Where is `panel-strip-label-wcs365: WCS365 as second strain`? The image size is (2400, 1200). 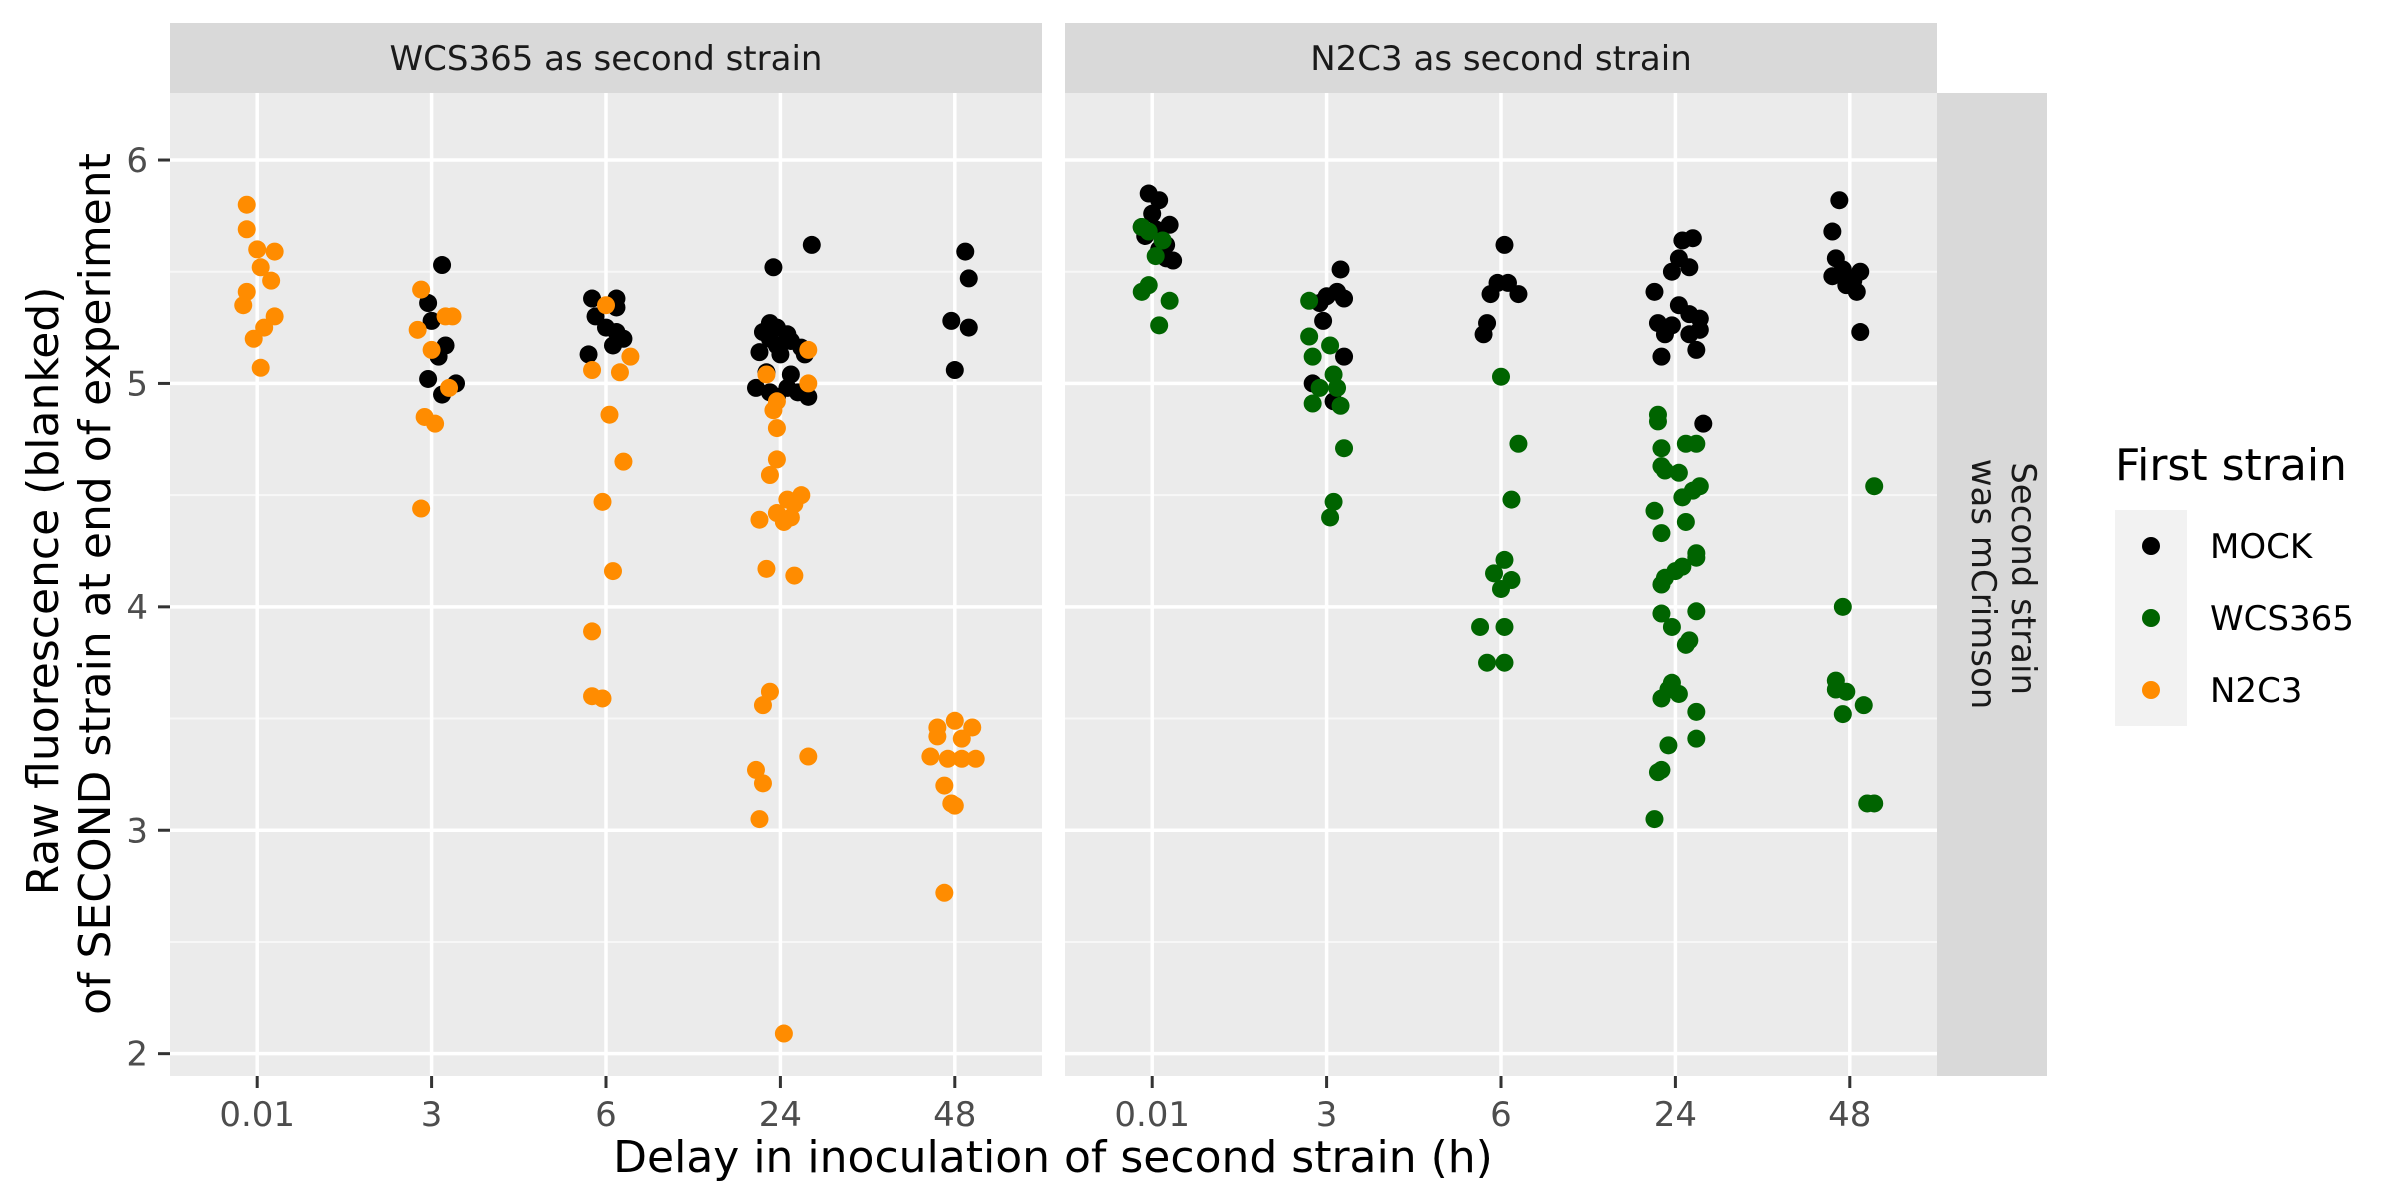 panel-strip-label-wcs365: WCS365 as second strain is located at coordinates (606, 59).